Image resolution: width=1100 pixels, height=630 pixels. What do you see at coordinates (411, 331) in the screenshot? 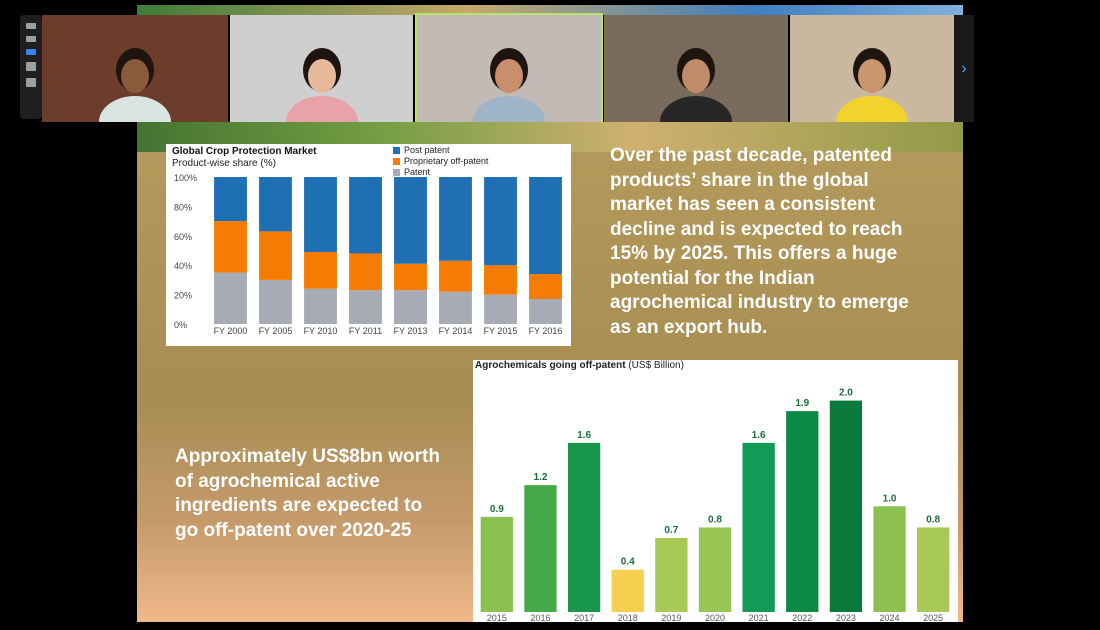
I see `chart1-x-tick: FY 2013` at bounding box center [411, 331].